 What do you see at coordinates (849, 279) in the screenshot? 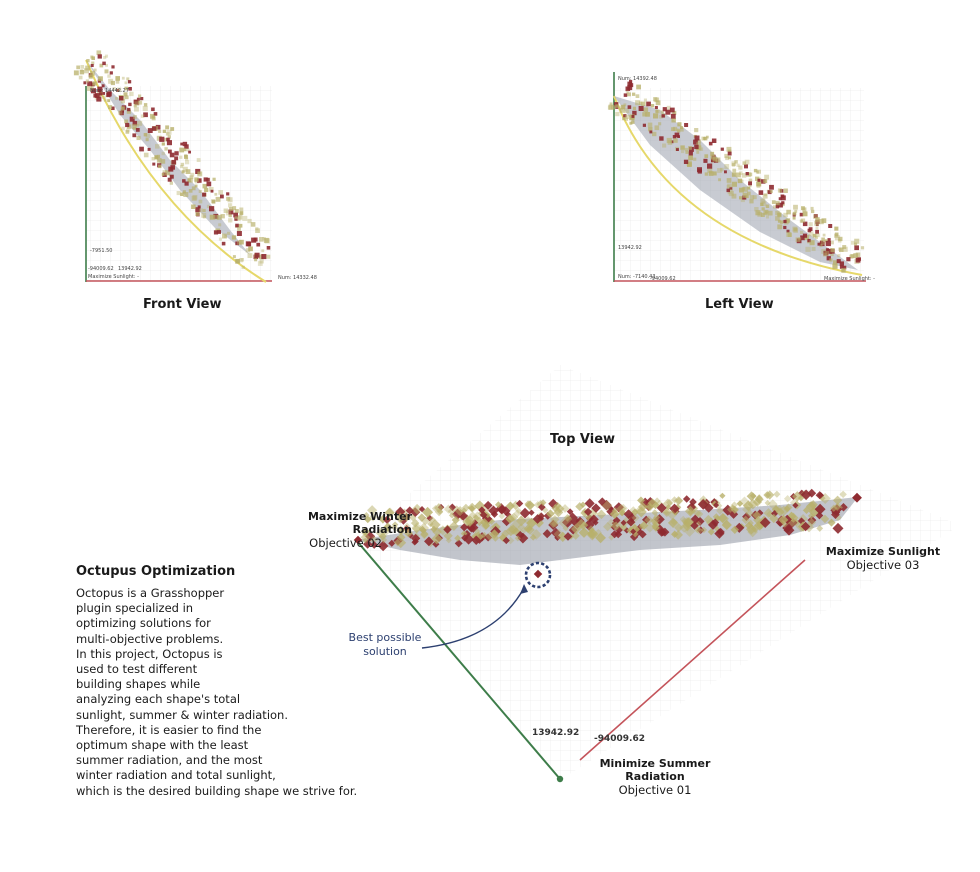
I see `left-axis-label: Maximize Sunlight: -` at bounding box center [849, 279].